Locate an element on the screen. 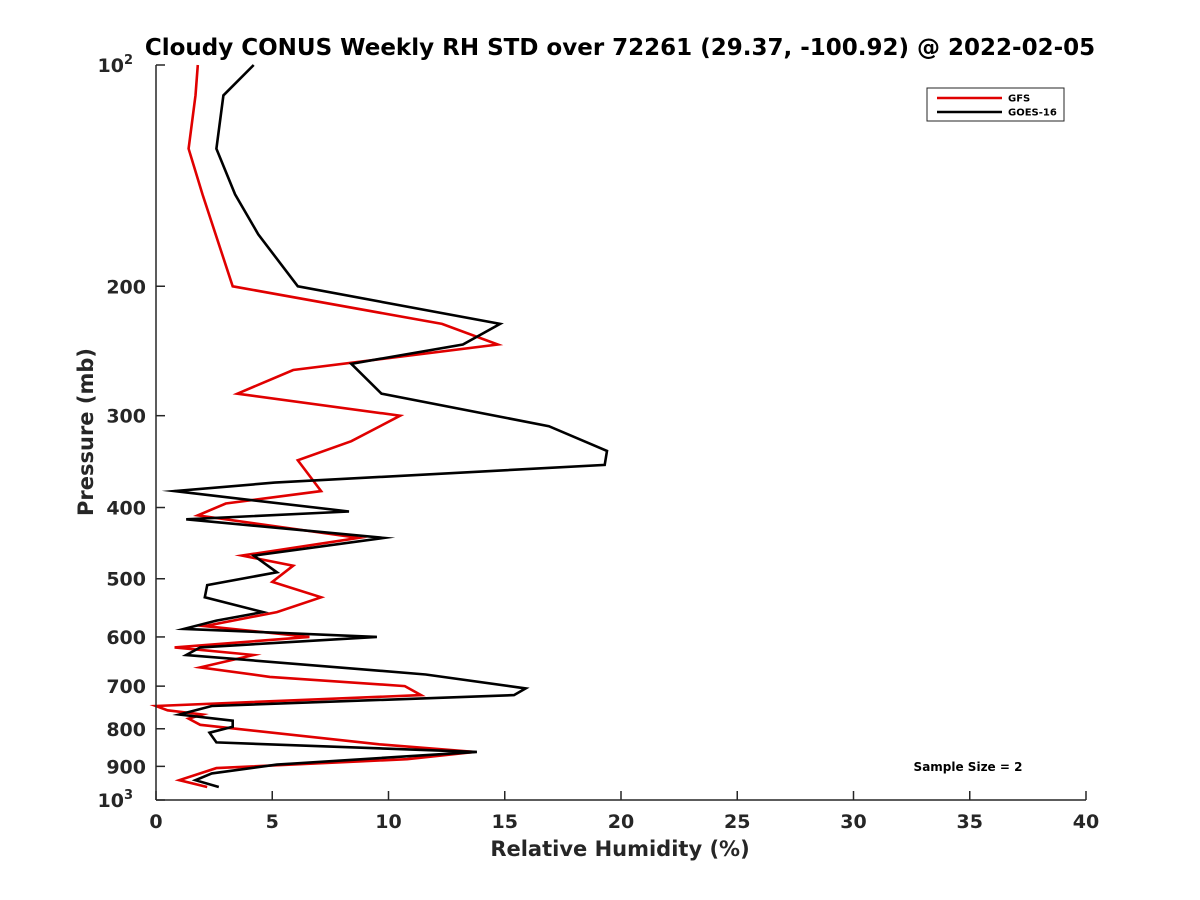  y-tick-label: 400 is located at coordinates (126, 509).